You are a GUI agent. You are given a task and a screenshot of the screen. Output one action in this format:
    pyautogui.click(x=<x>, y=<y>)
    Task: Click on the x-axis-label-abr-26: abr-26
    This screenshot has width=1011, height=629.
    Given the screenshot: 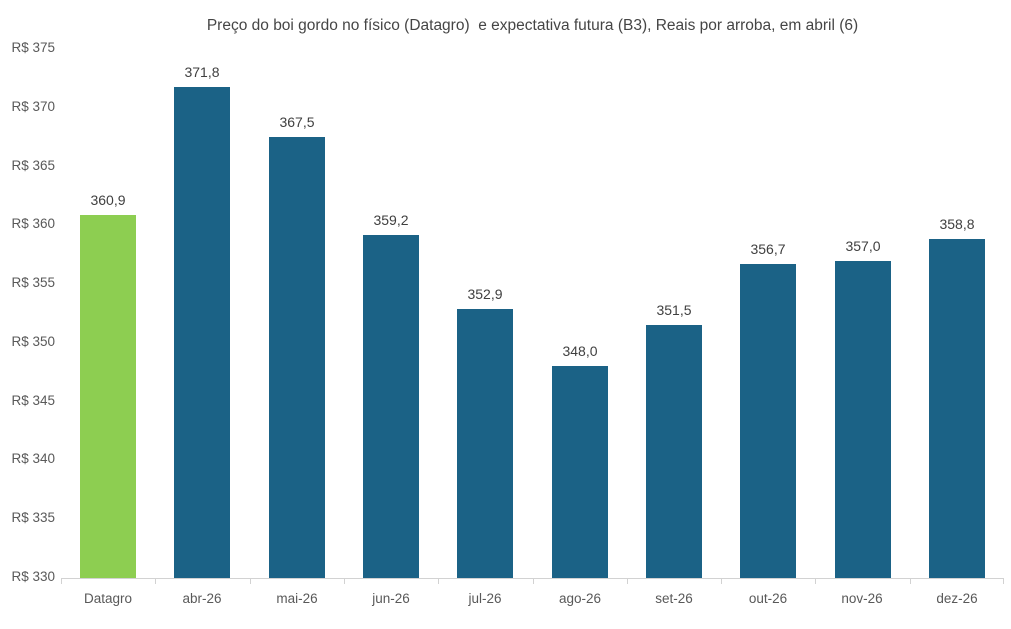 What is the action you would take?
    pyautogui.click(x=202, y=598)
    